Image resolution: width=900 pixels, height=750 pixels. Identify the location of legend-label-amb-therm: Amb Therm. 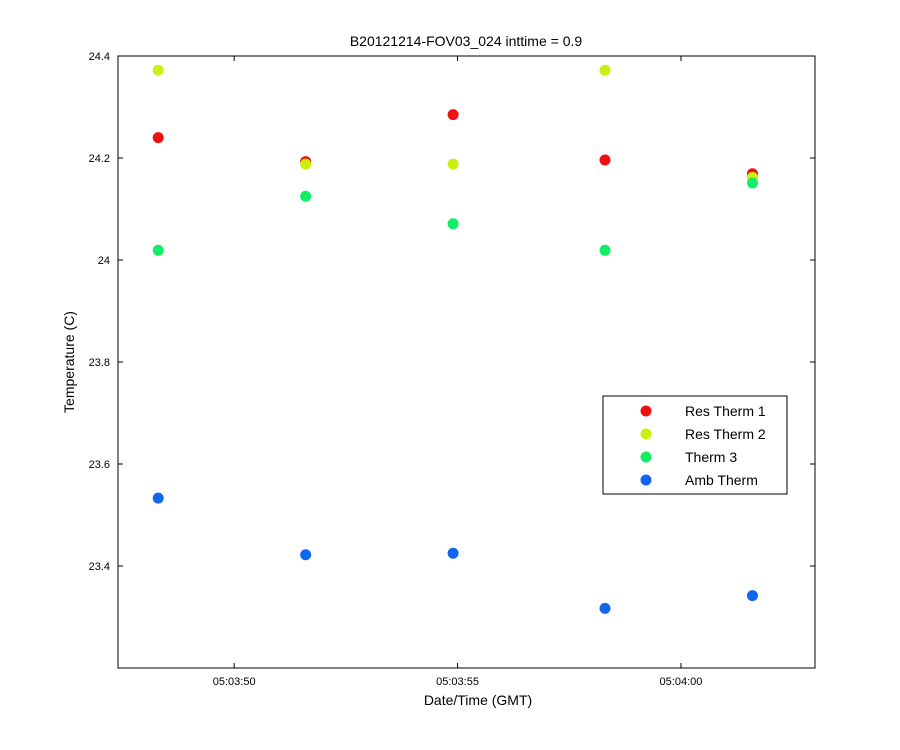
(721, 480).